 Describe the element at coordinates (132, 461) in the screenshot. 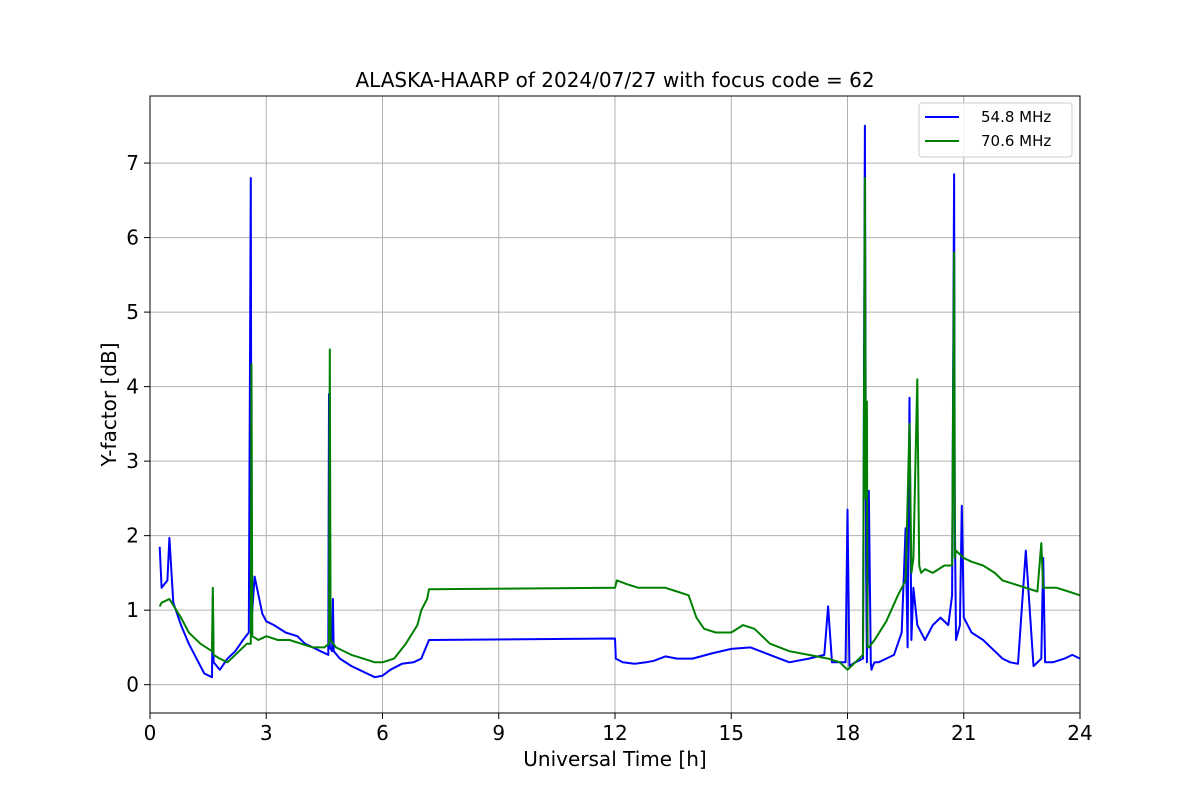

I see `y-tick-label: 3` at that location.